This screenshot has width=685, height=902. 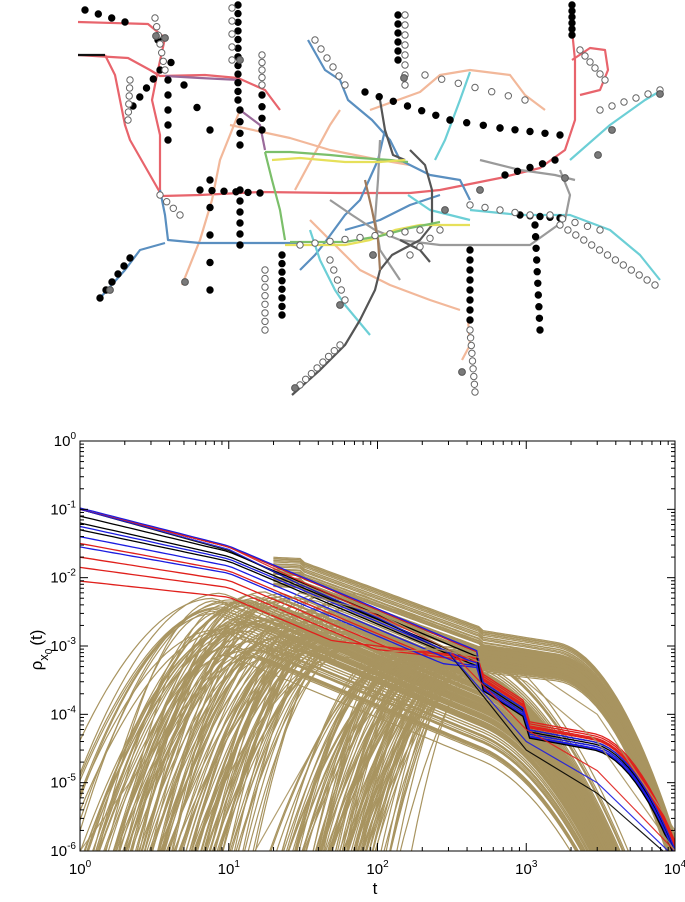 I want to click on y-tick-label: 10⁻³, so click(x=63, y=645).